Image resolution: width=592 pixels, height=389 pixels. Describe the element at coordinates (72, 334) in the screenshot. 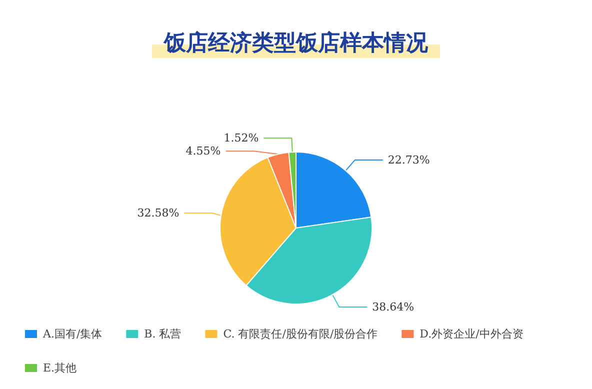

I see `legend-label: A.国有/集体` at that location.